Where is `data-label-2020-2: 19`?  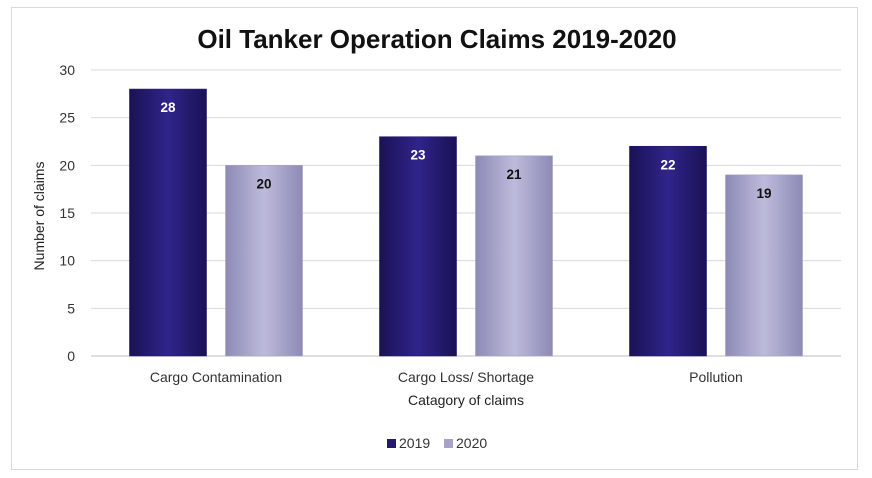
data-label-2020-2: 19 is located at coordinates (763, 193).